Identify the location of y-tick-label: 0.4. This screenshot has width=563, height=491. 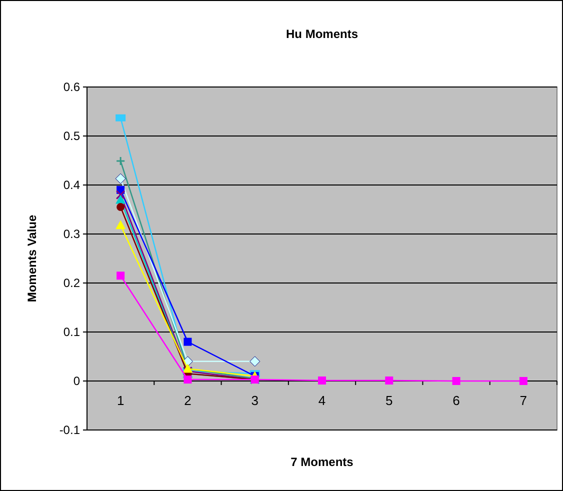
(71, 185).